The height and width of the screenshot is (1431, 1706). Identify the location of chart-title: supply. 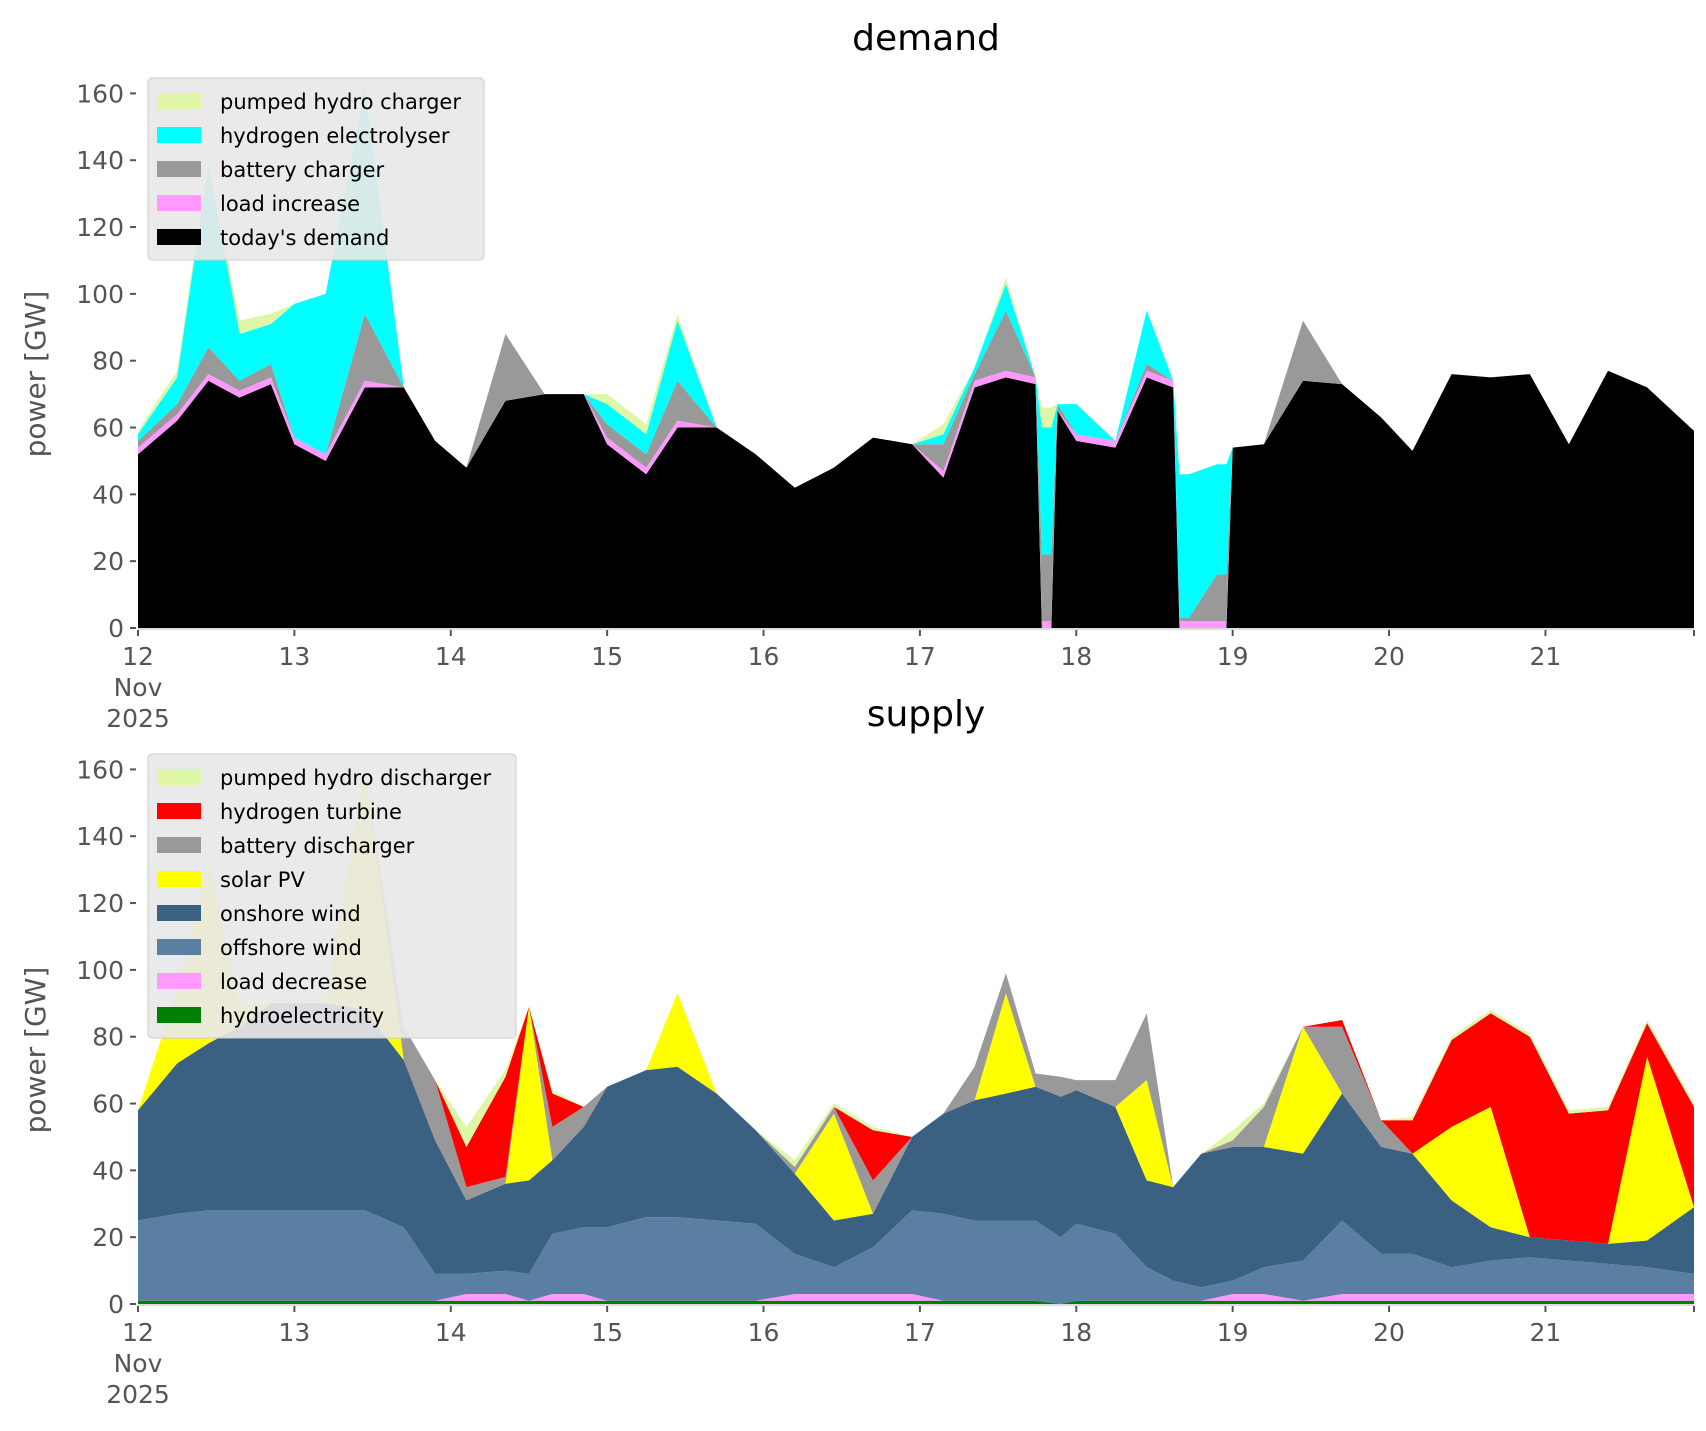
(926, 714).